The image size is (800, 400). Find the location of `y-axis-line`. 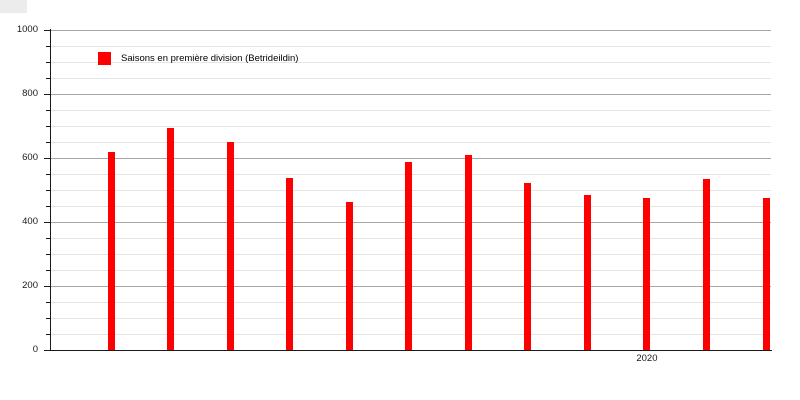

y-axis-line is located at coordinates (50, 190).